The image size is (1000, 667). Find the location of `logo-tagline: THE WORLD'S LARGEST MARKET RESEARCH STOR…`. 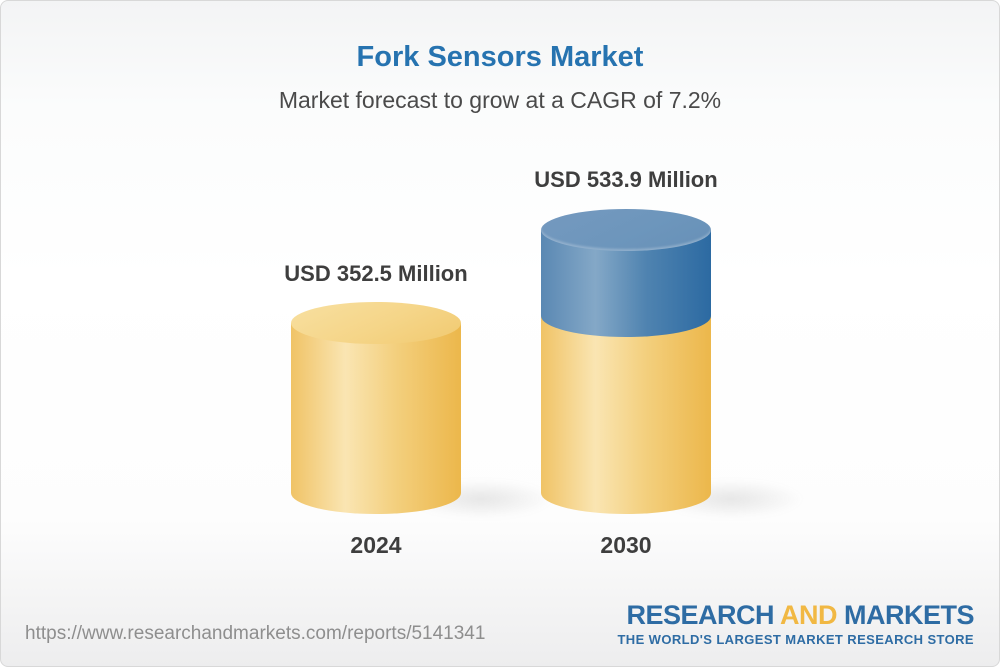

logo-tagline: THE WORLD'S LARGEST MARKET RESEARCH STOR… is located at coordinates (795, 639).